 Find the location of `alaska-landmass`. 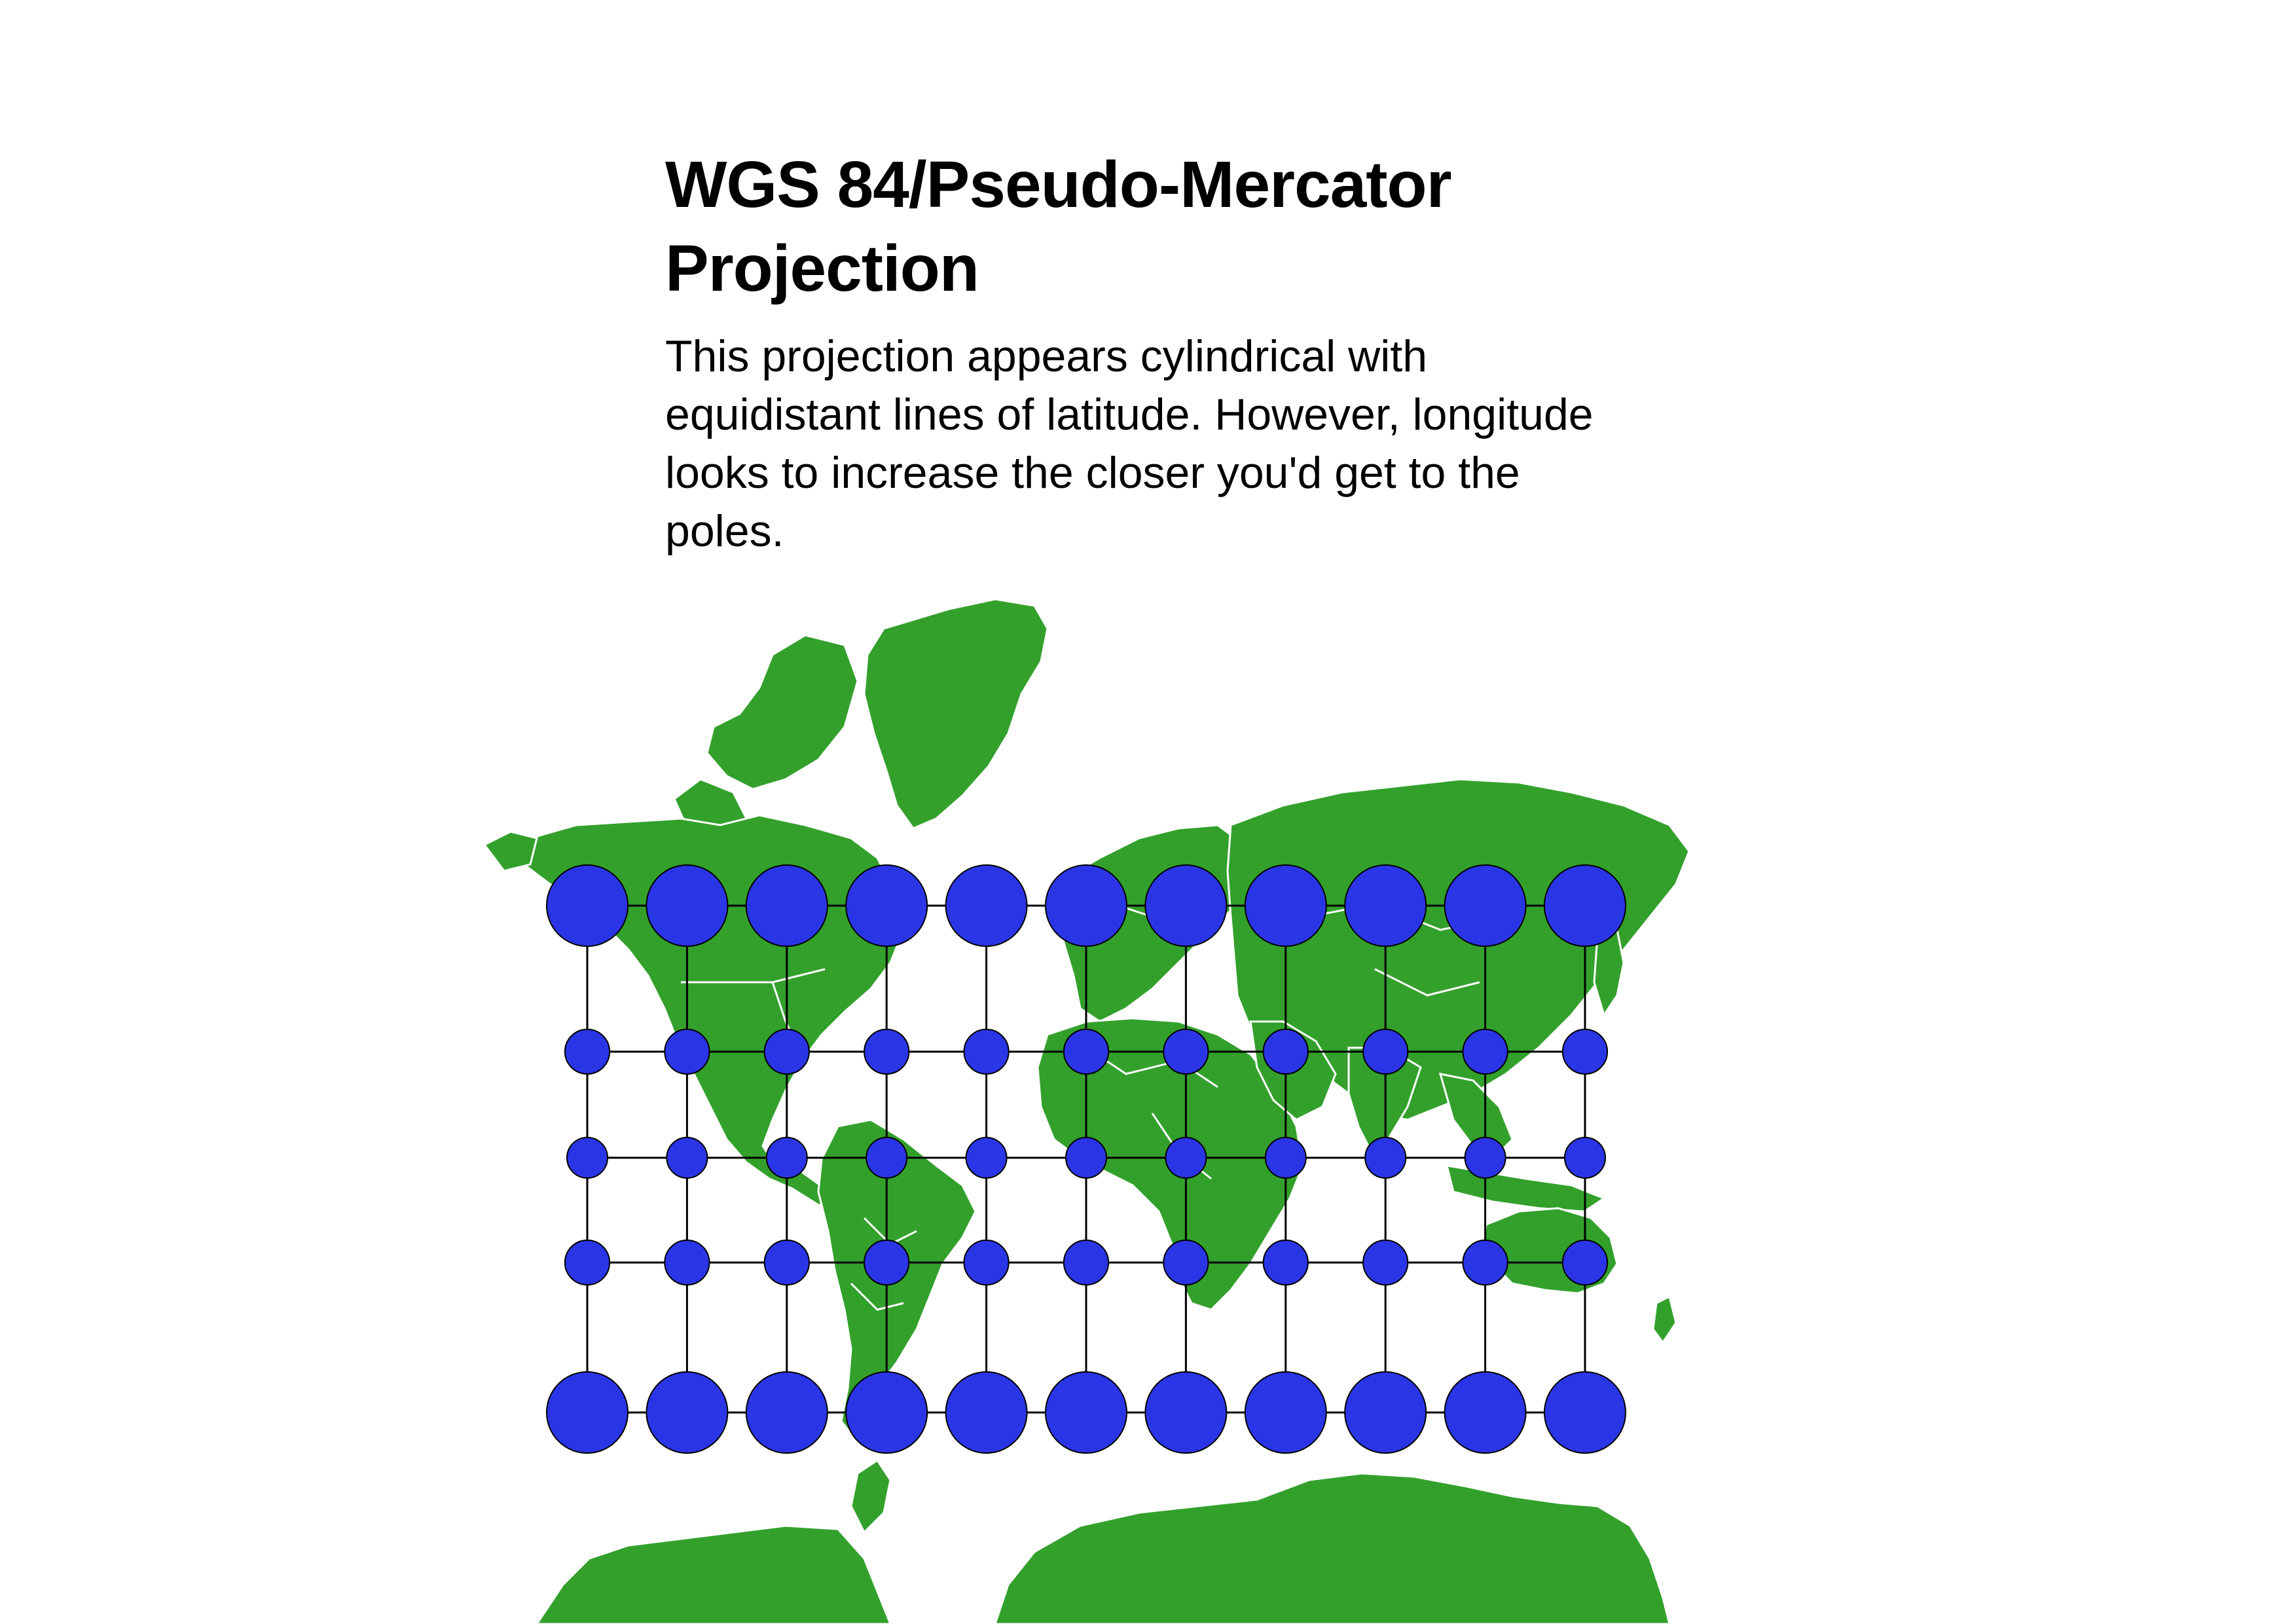

alaska-landmass is located at coordinates (510, 851).